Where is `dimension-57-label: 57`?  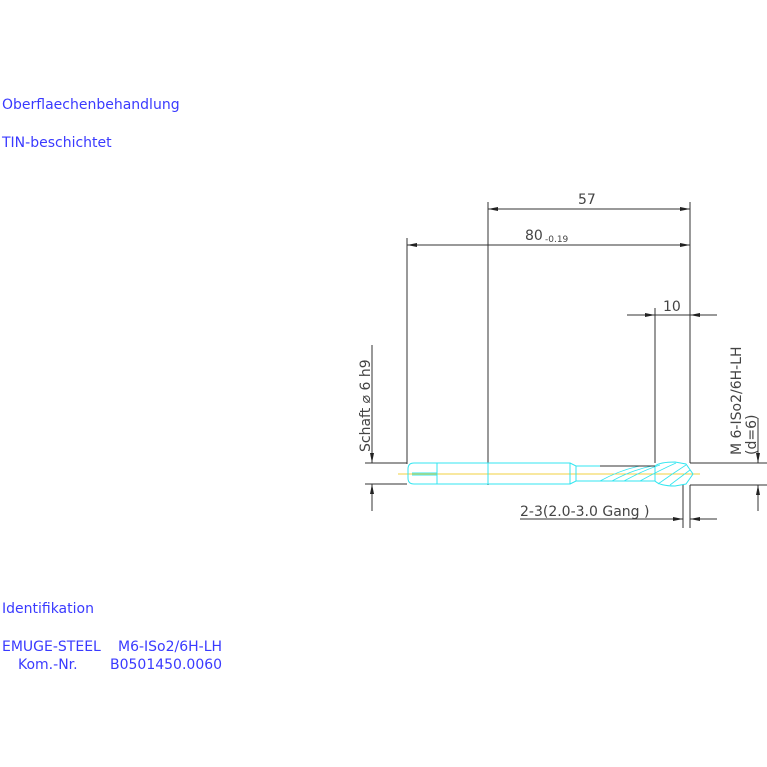 dimension-57-label: 57 is located at coordinates (587, 200).